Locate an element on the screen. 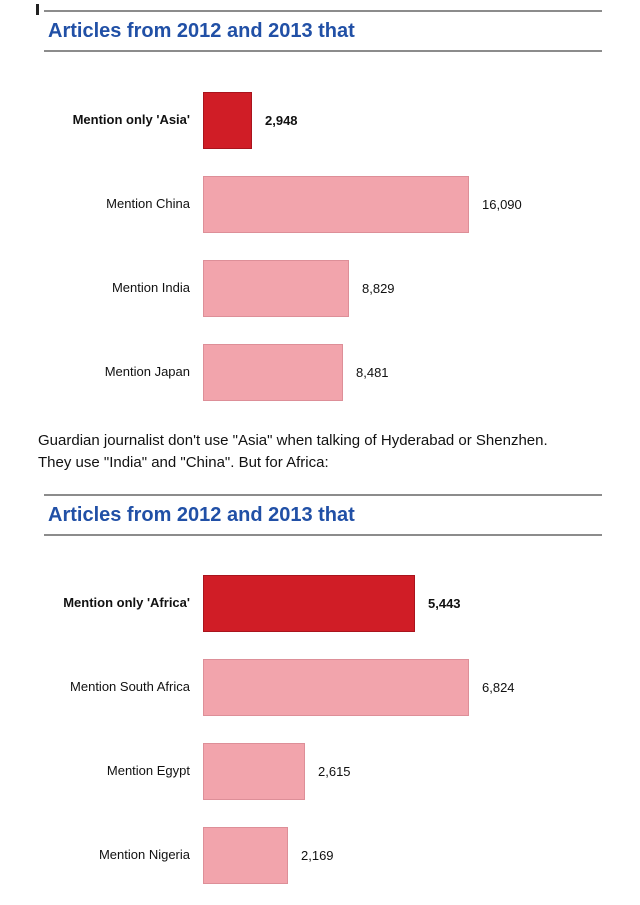 The width and height of the screenshot is (640, 905). bar-label: Mention only 'Africa' is located at coordinates (126, 603).